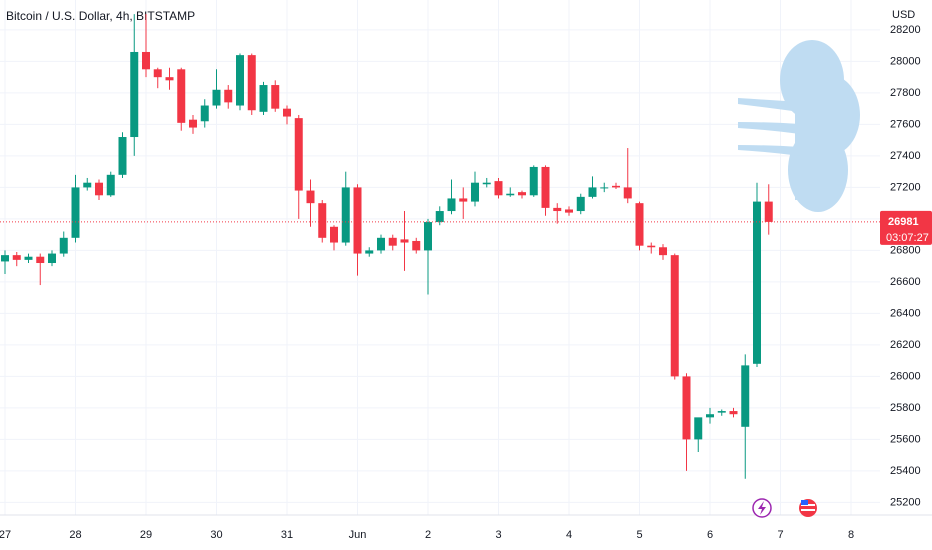  I want to click on x-tick-label: 5, so click(639, 535).